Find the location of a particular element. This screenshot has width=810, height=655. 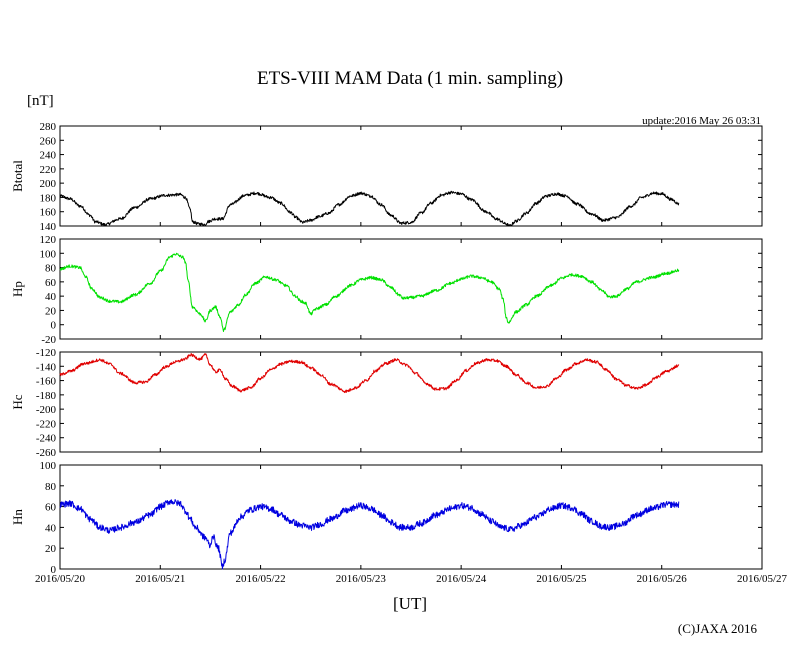

ytick-label: 280 is located at coordinates (48, 127).